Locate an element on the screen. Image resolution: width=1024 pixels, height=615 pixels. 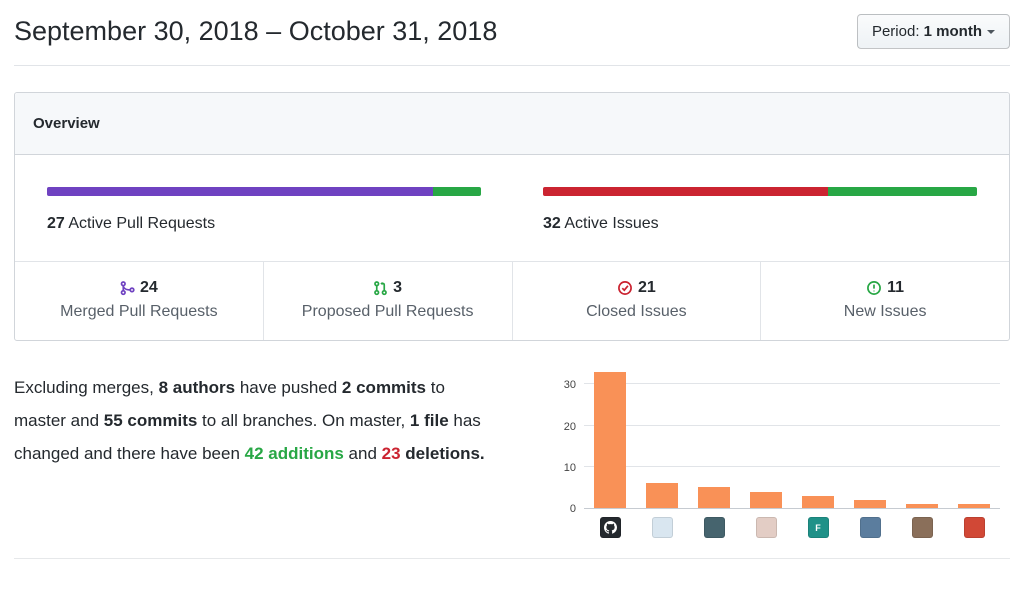
stat-label: New Issues is located at coordinates (885, 311).